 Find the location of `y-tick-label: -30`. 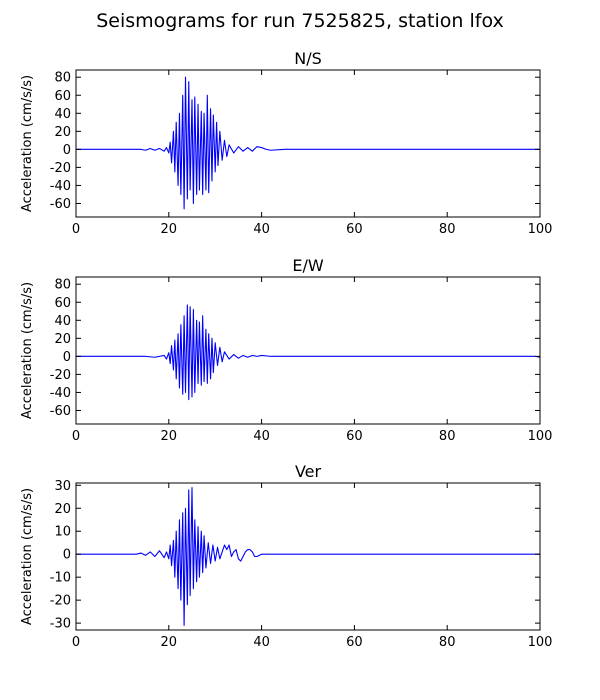

y-tick-label: -30 is located at coordinates (60, 624).